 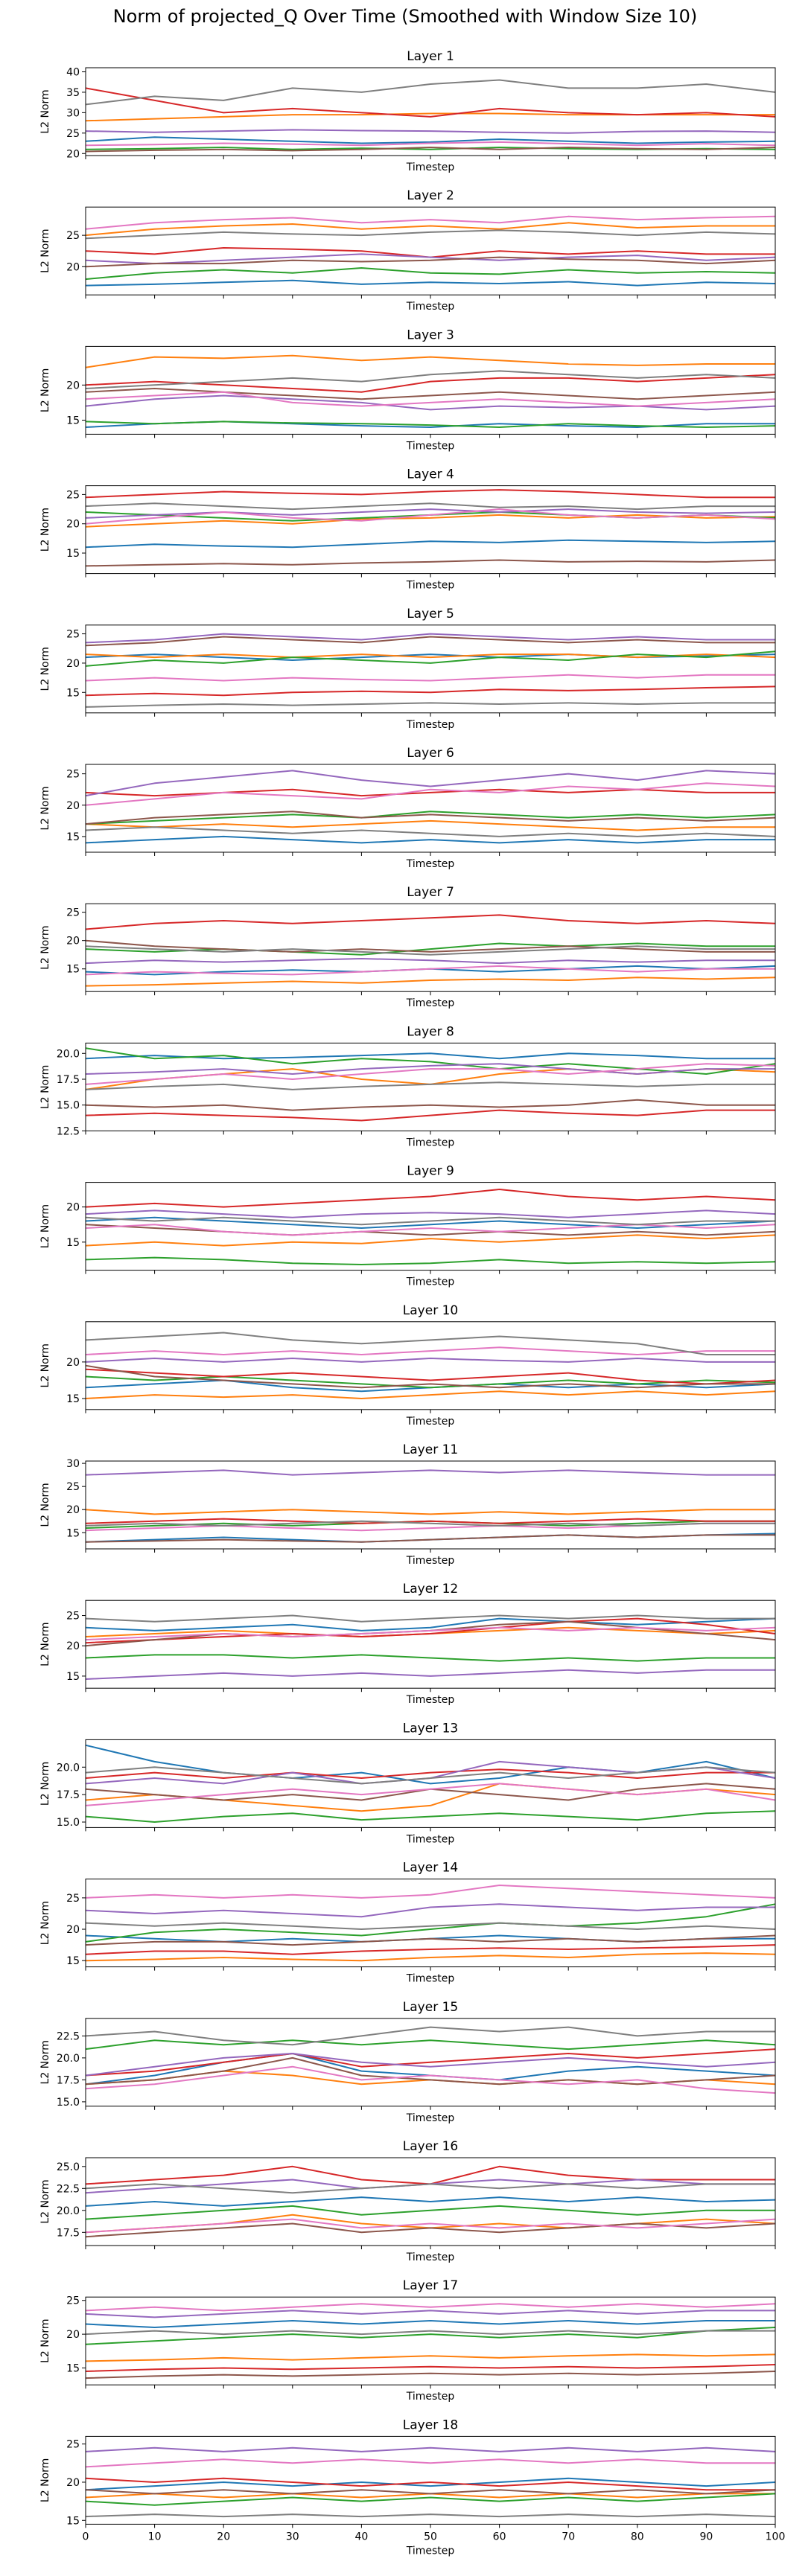 I want to click on x-tick-label: 30, so click(x=292, y=2537).